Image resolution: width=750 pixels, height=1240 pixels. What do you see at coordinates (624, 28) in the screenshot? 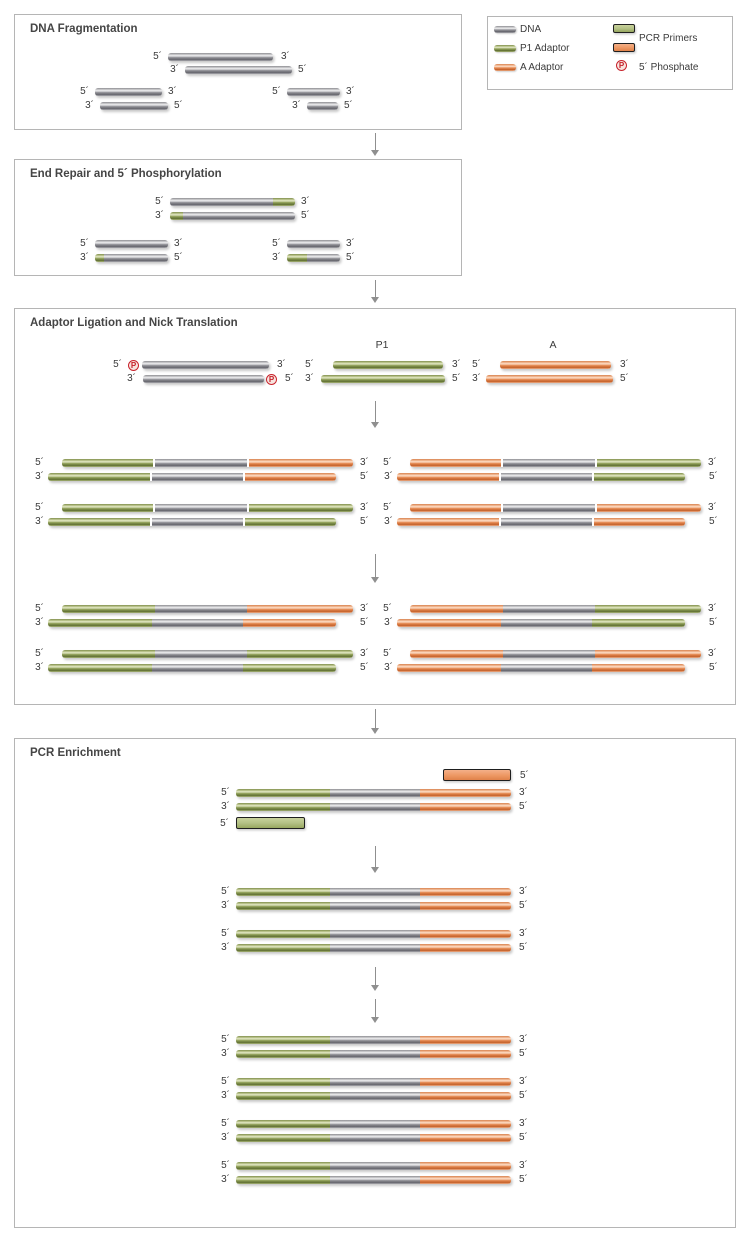
I see `legend-primer-p1-icon` at bounding box center [624, 28].